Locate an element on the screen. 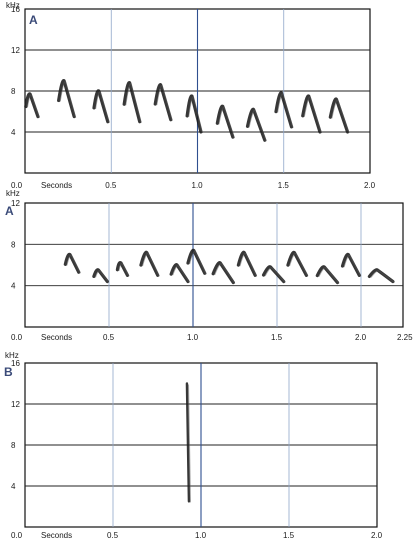  panel-3-ytick-label: 8 is located at coordinates (13, 445).